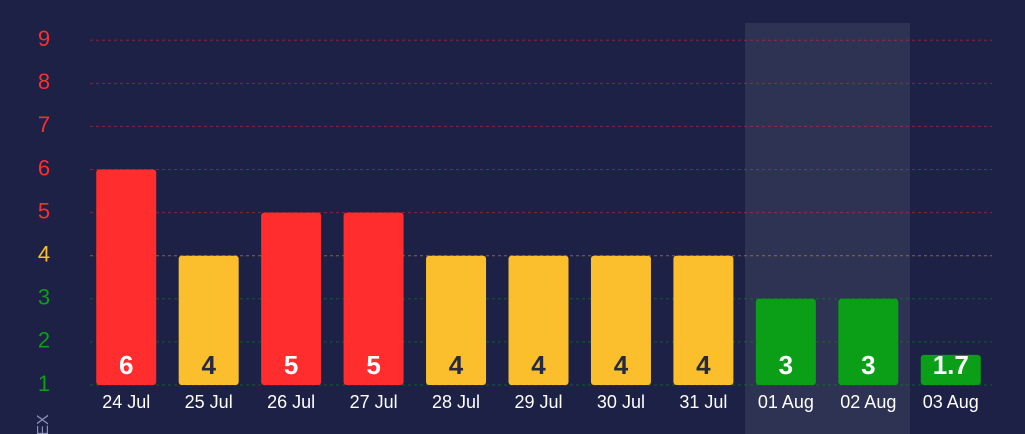 Image resolution: width=1025 pixels, height=434 pixels. What do you see at coordinates (868, 402) in the screenshot?
I see `x-tick-label: 02 Aug` at bounding box center [868, 402].